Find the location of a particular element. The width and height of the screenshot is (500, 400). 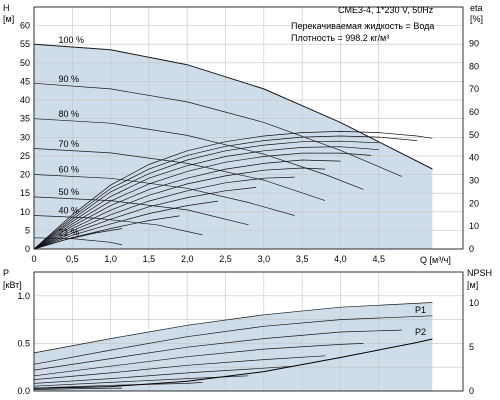

series-label-p2: P2 is located at coordinates (420, 332).